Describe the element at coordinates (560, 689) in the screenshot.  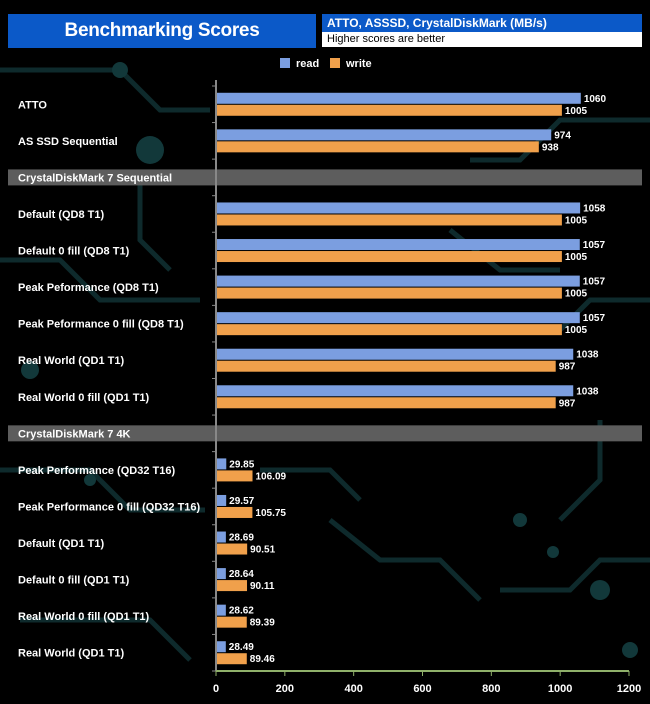
I see `x-tick-label: 1000` at that location.